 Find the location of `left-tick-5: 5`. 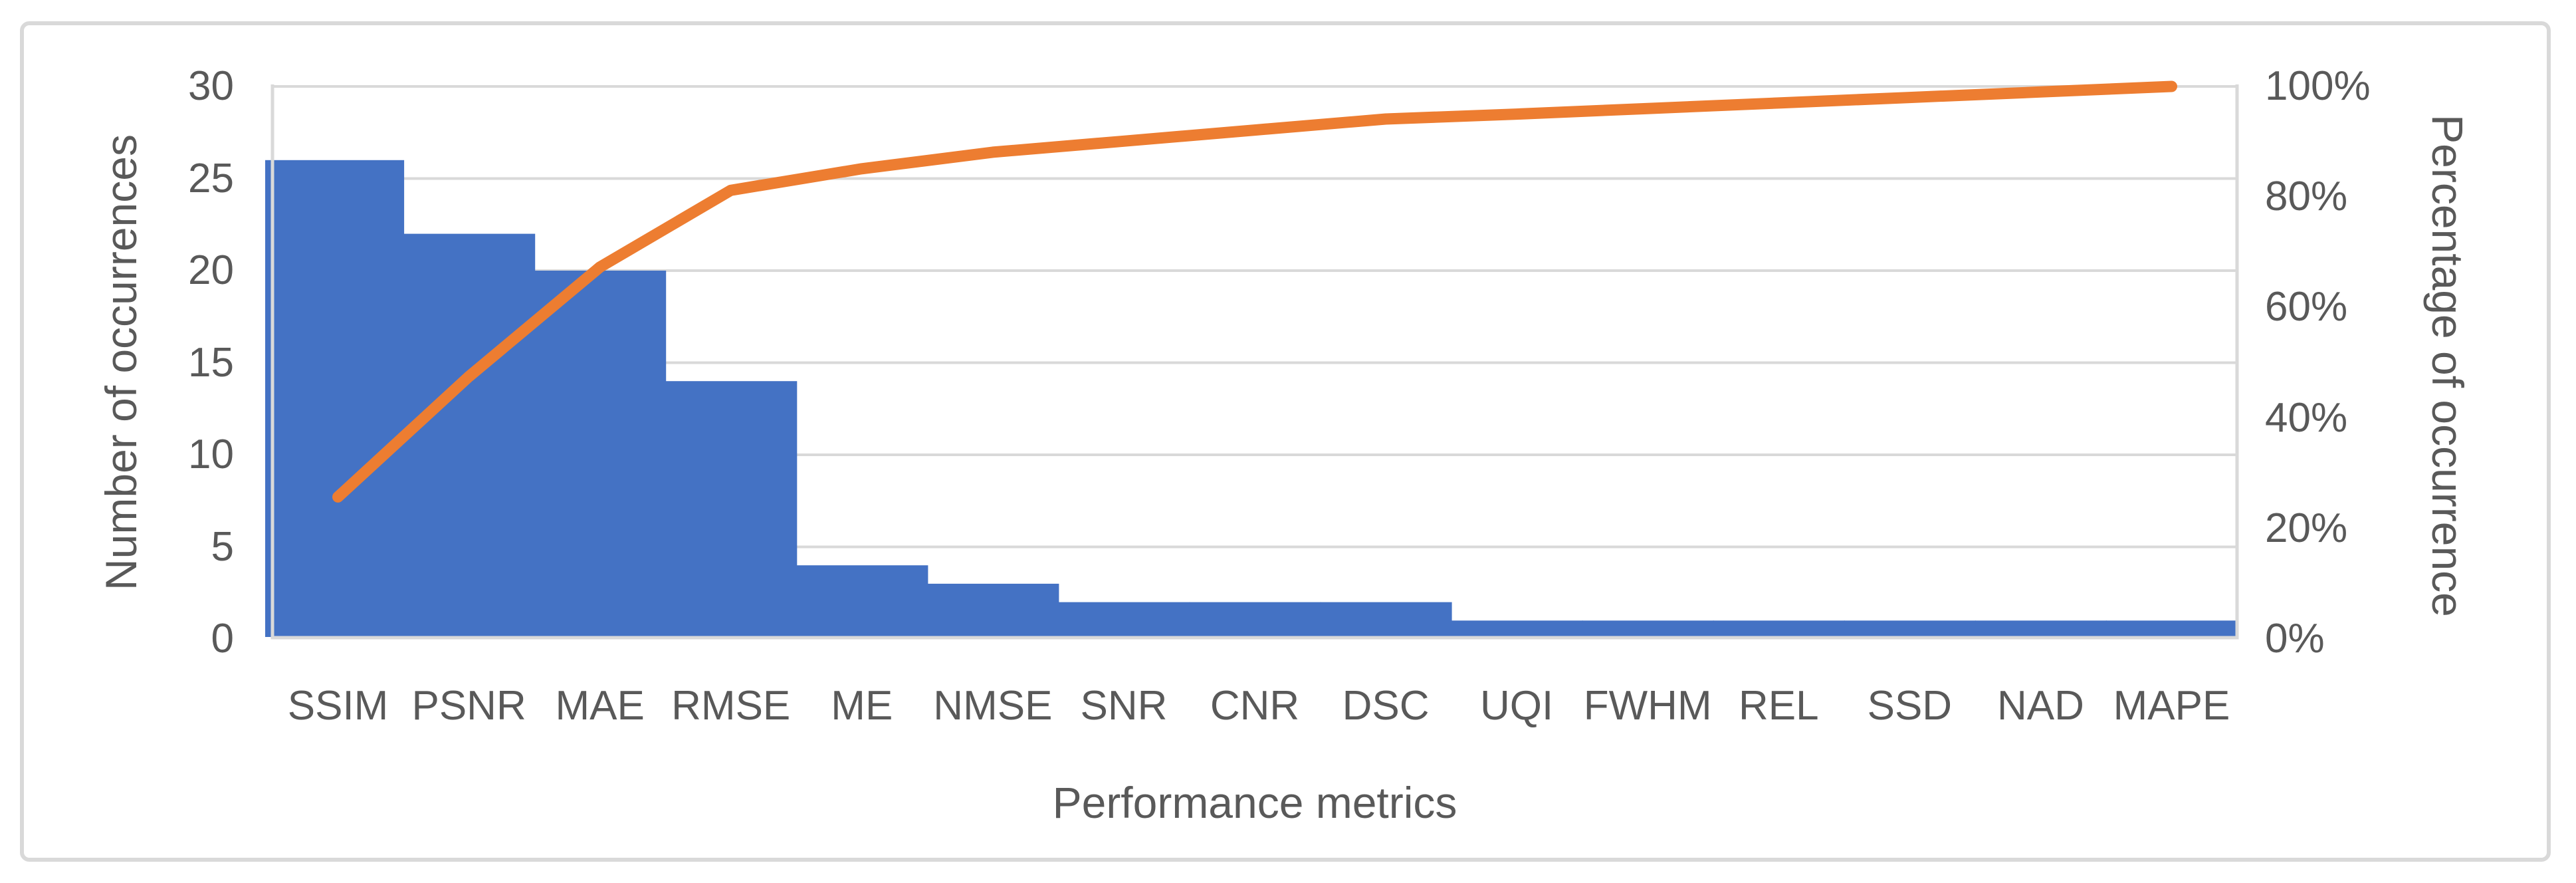

left-tick-5: 5 is located at coordinates (222, 547).